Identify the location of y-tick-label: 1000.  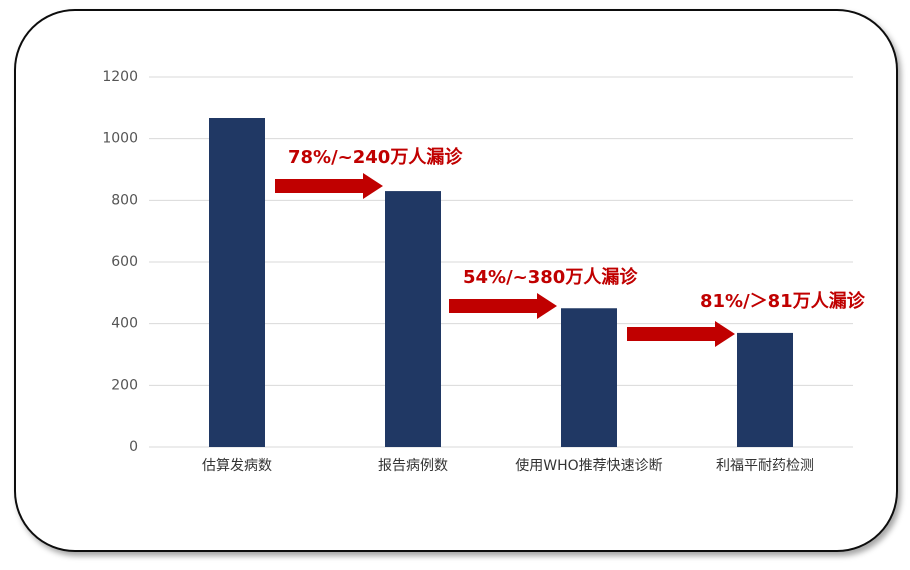
(120, 139).